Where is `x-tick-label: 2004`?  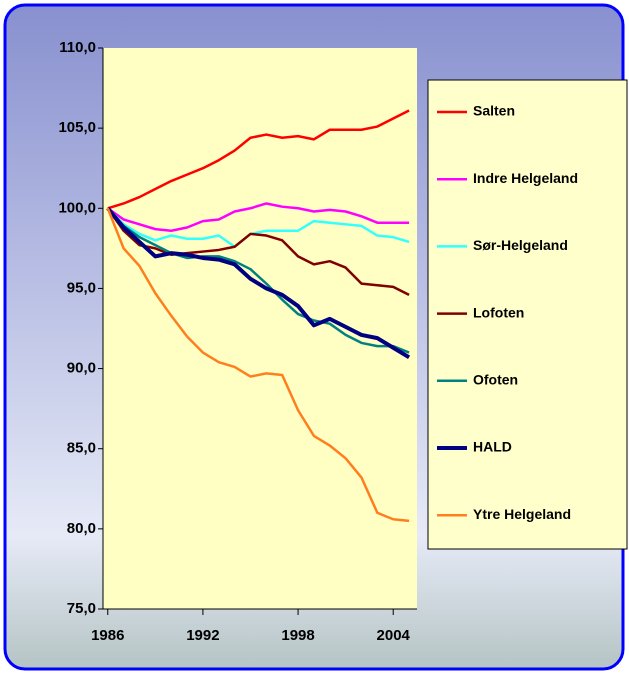
x-tick-label: 2004 is located at coordinates (394, 635).